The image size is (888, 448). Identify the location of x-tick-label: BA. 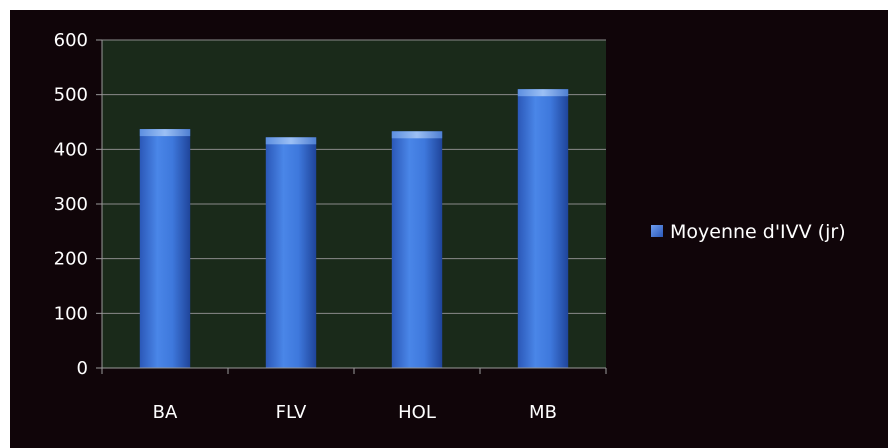
(165, 412).